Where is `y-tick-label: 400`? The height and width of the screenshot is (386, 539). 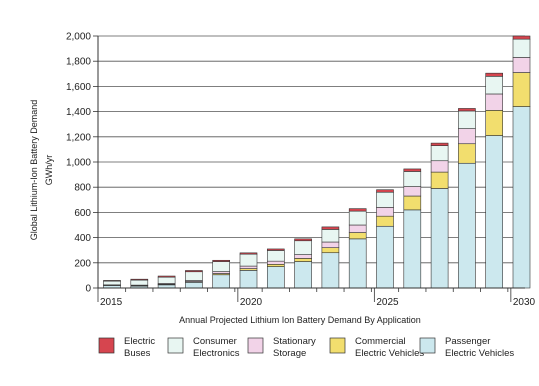 y-tick-label: 400 is located at coordinates (82, 238).